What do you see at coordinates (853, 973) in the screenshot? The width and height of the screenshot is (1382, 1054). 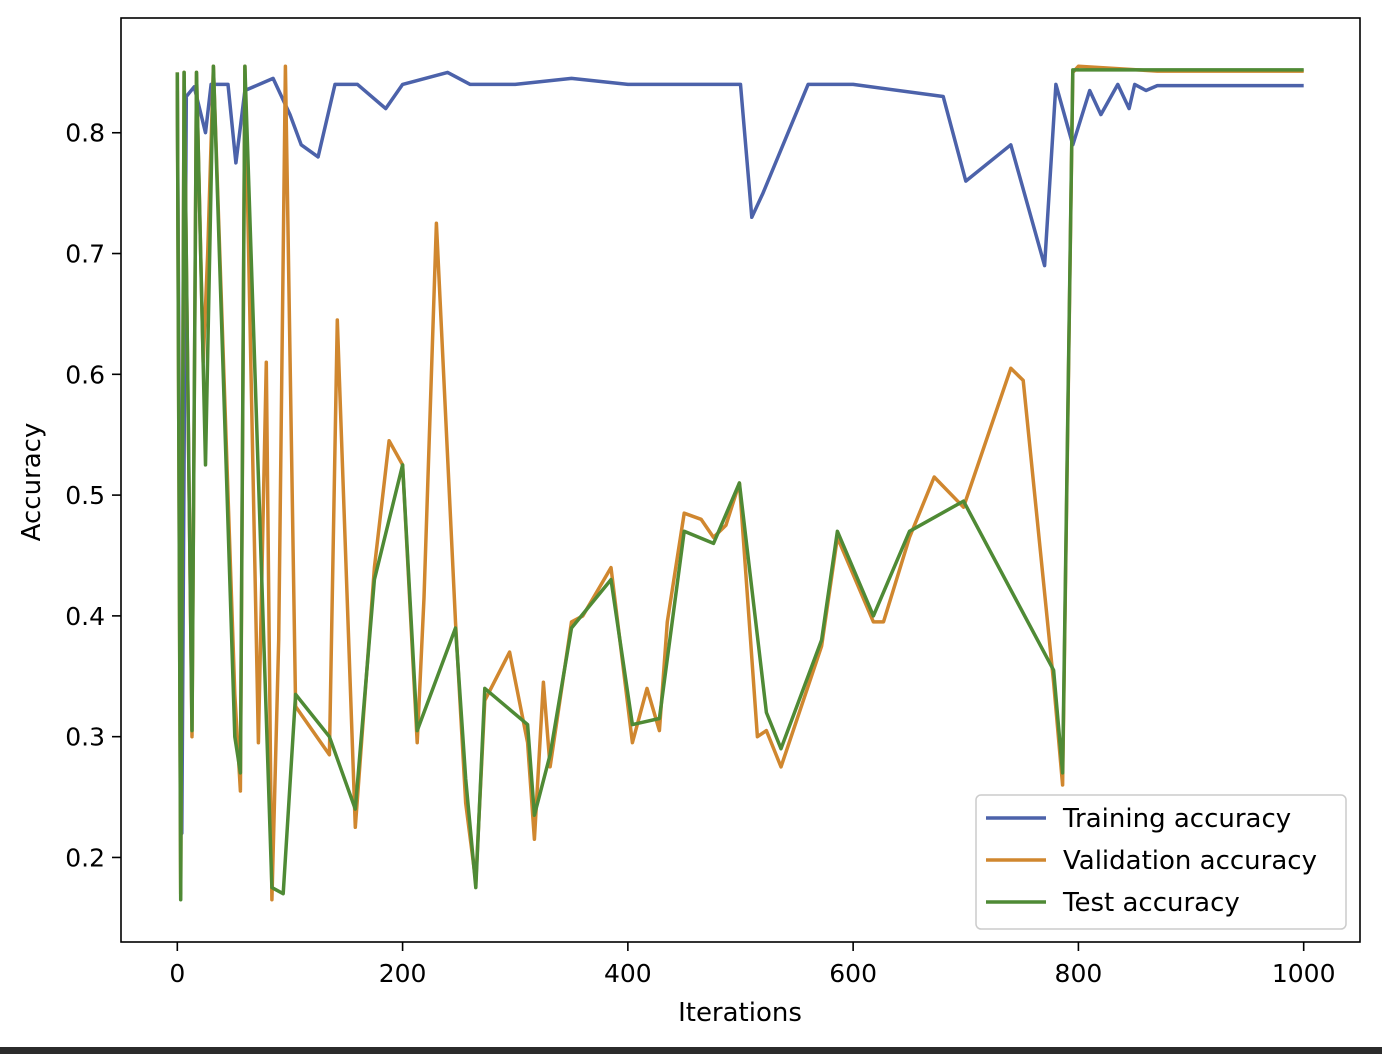 I see `x-tick-label: 600` at bounding box center [853, 973].